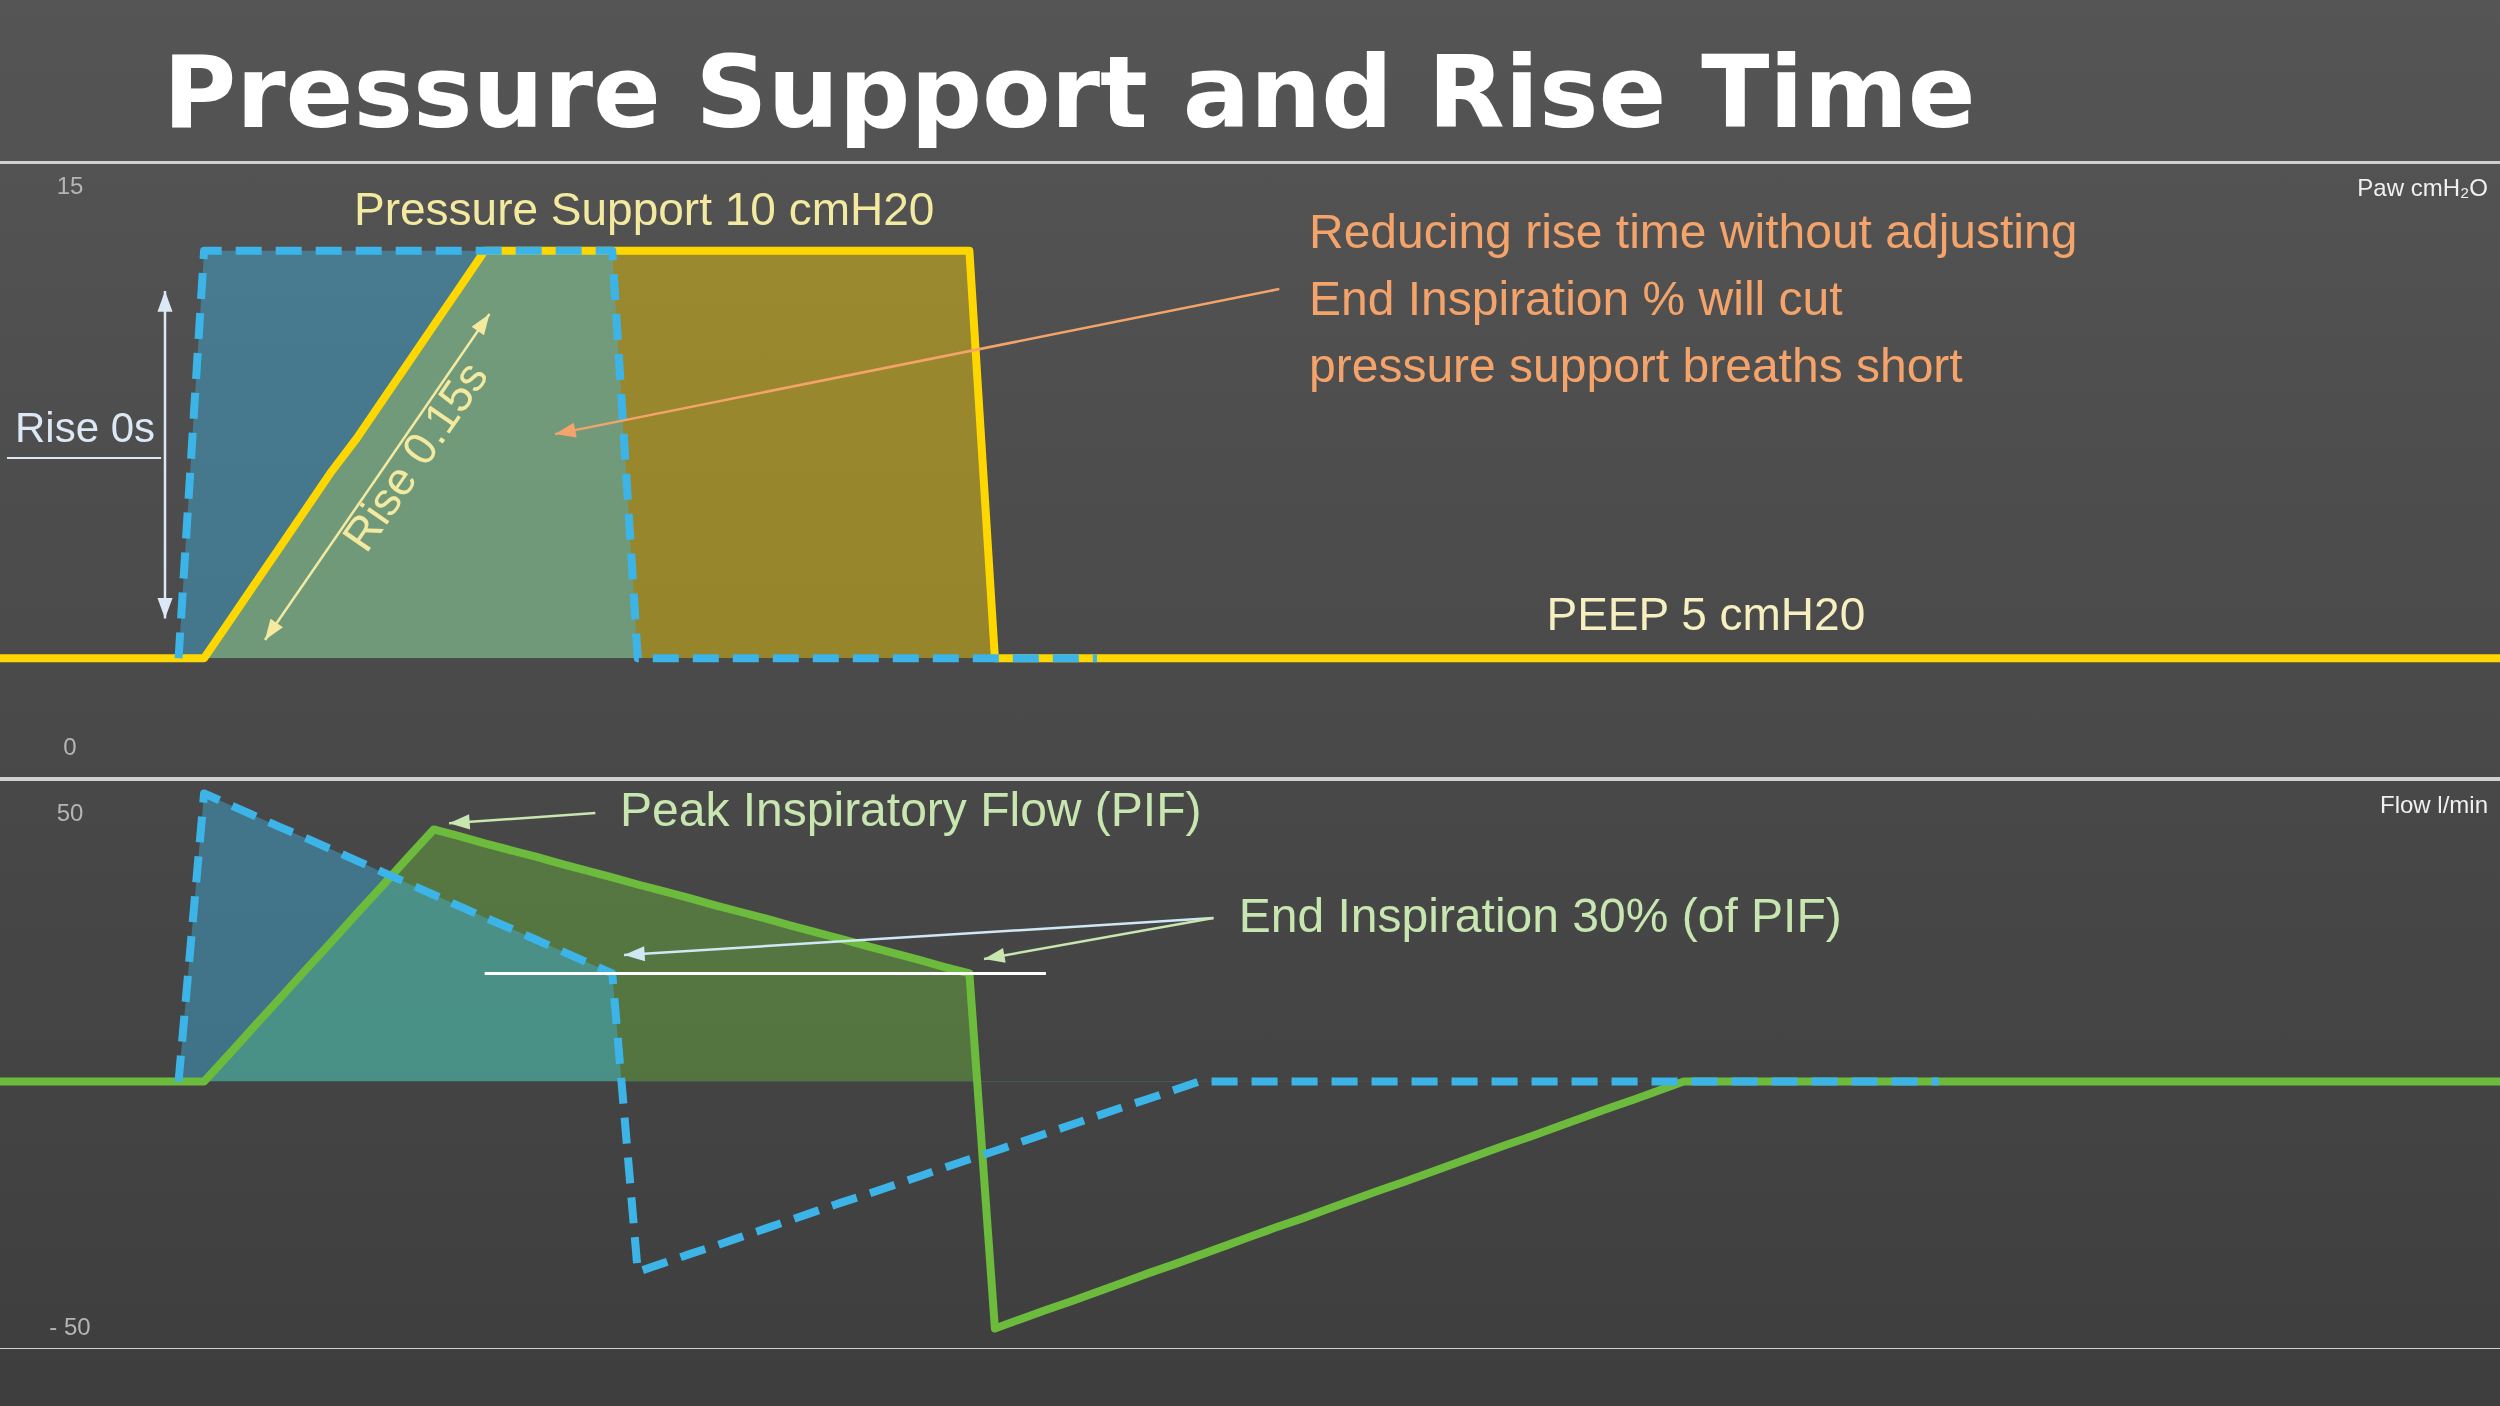 This screenshot has height=1406, width=2500. I want to click on chart-title: Pressure Support and Rise Time, so click(1069, 93).